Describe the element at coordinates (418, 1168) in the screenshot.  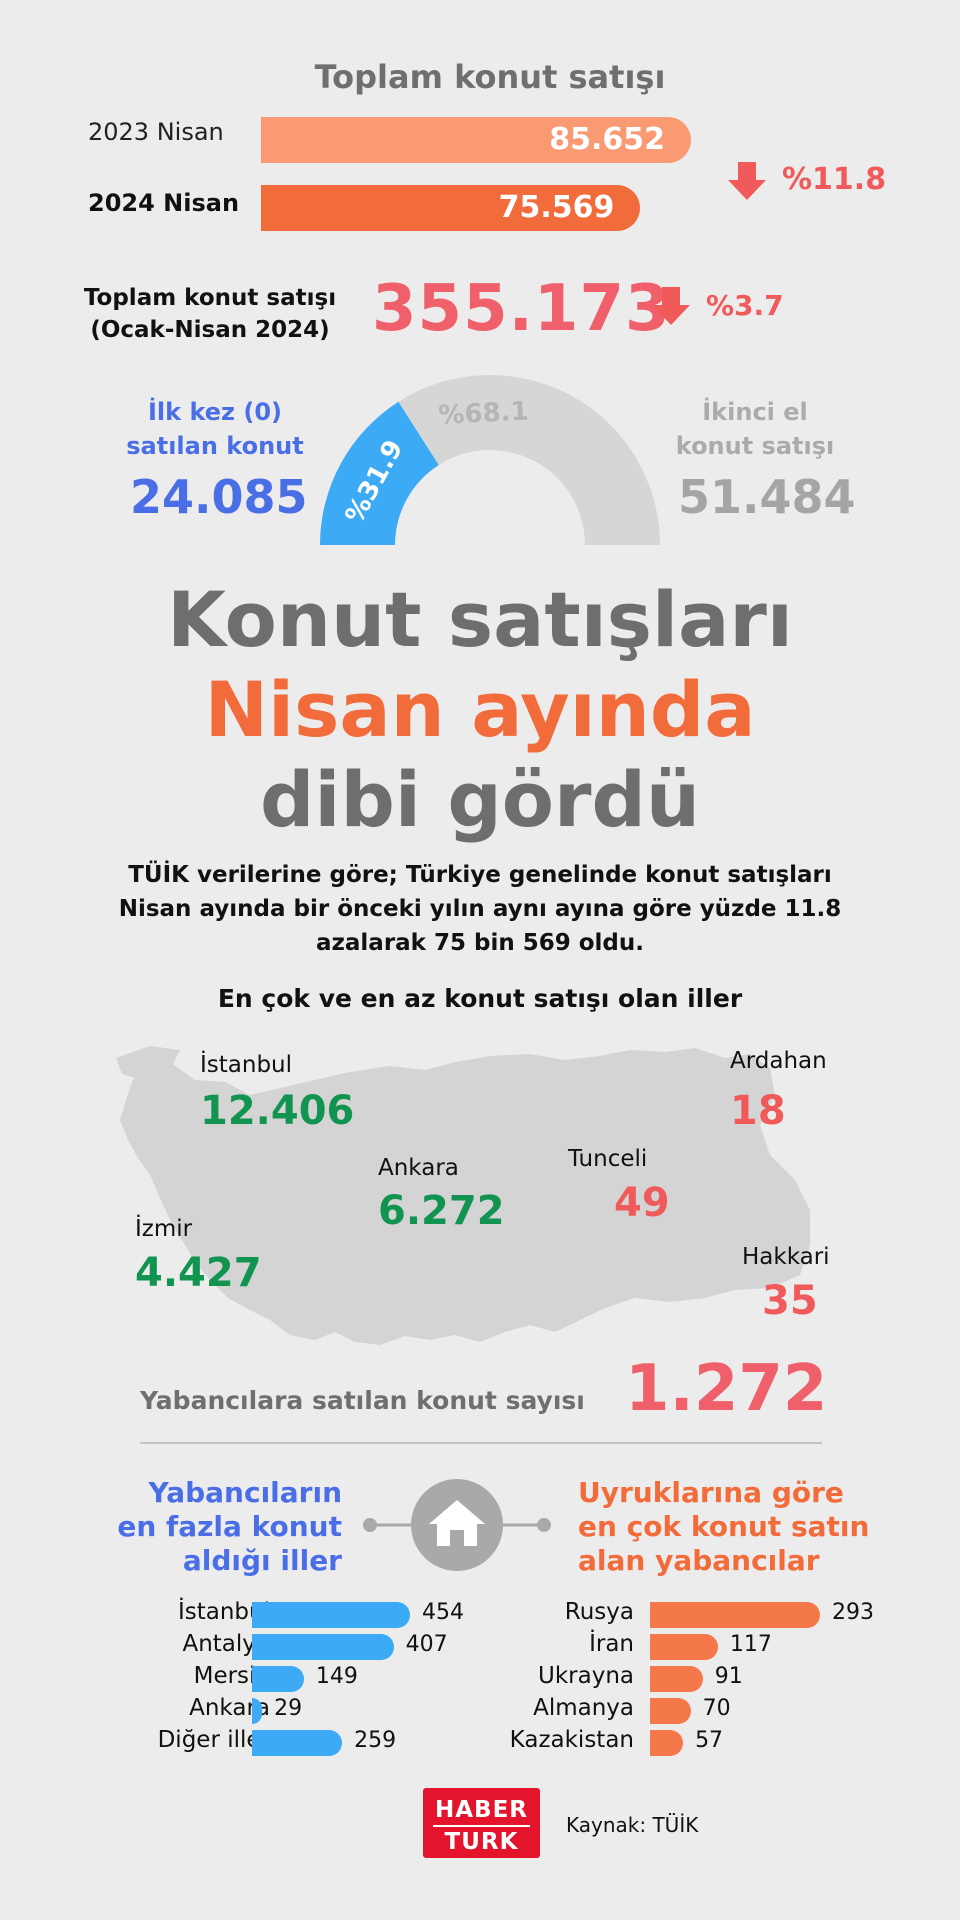
I see `city-ankara-name: Ankara` at that location.